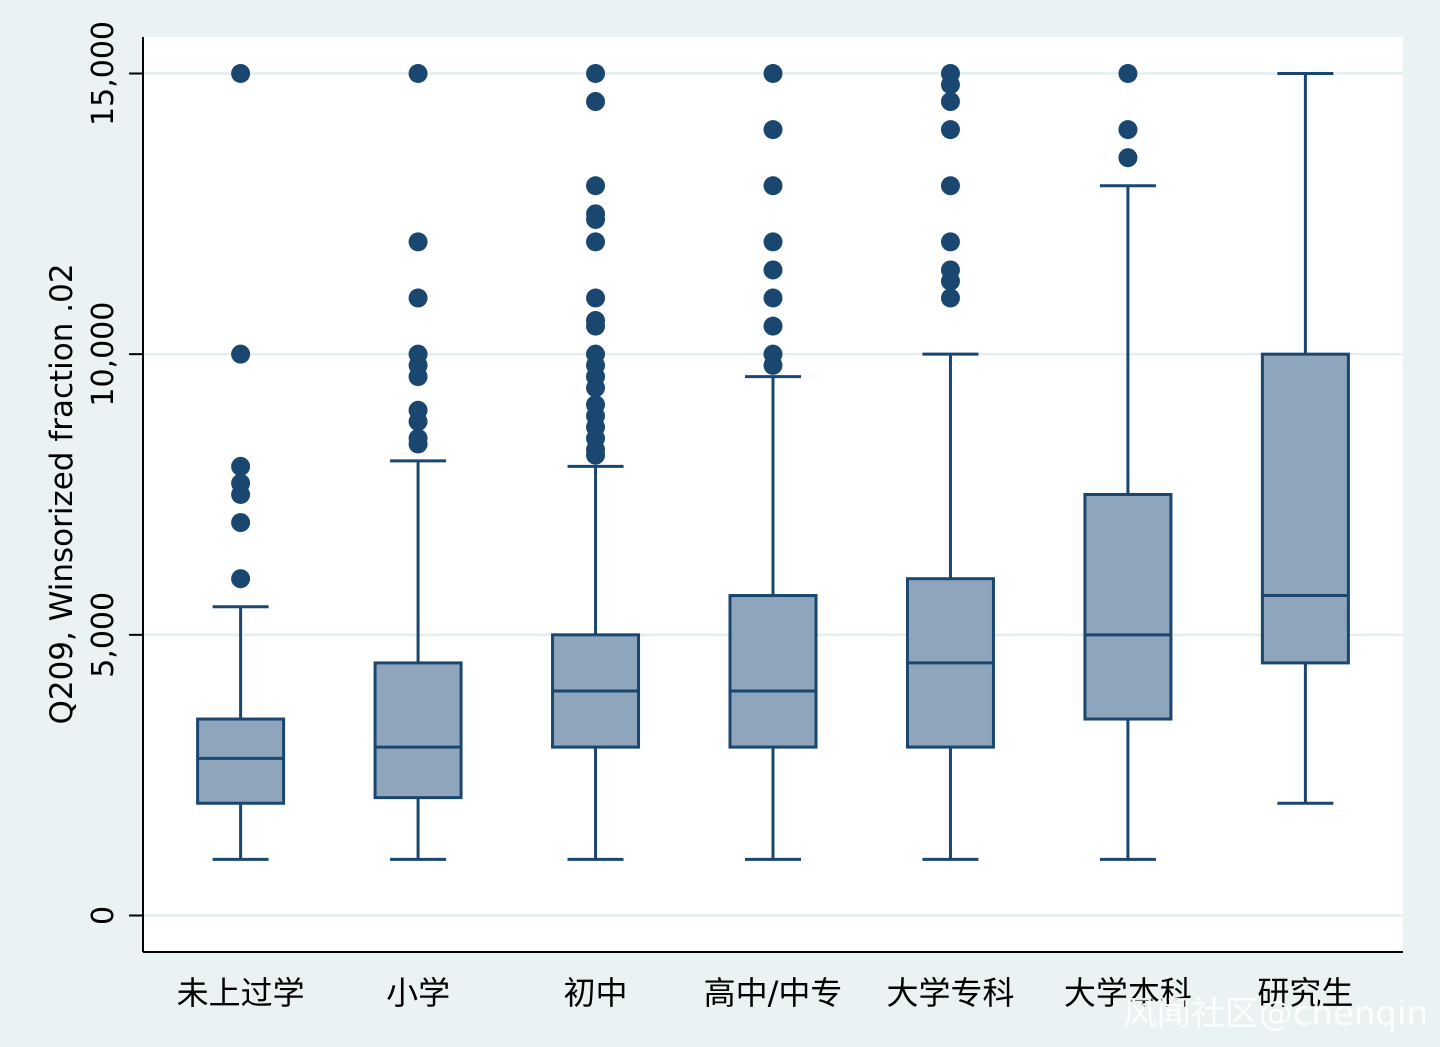  What do you see at coordinates (596, 993) in the screenshot?
I see `x-category-label: 初中` at bounding box center [596, 993].